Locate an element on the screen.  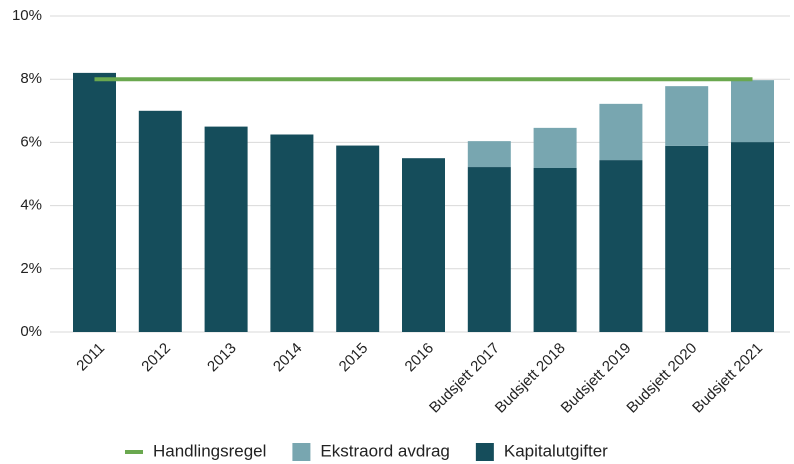
x-tick-label: Budsjett 2021 is located at coordinates (727, 378).